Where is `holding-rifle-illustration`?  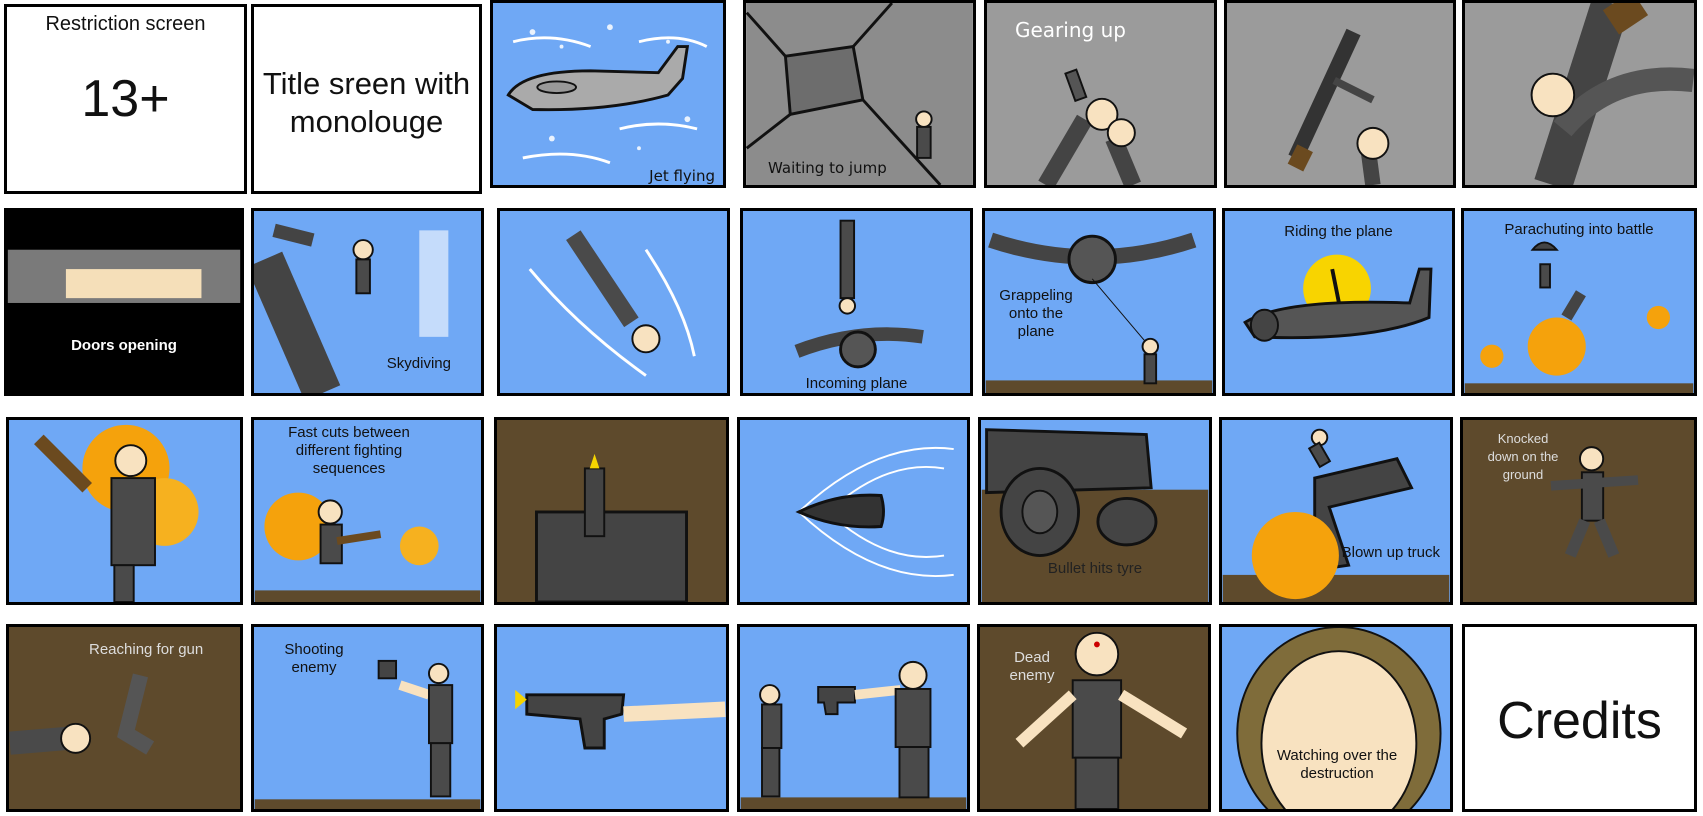
holding-rifle-illustration is located at coordinates (1612, 94).